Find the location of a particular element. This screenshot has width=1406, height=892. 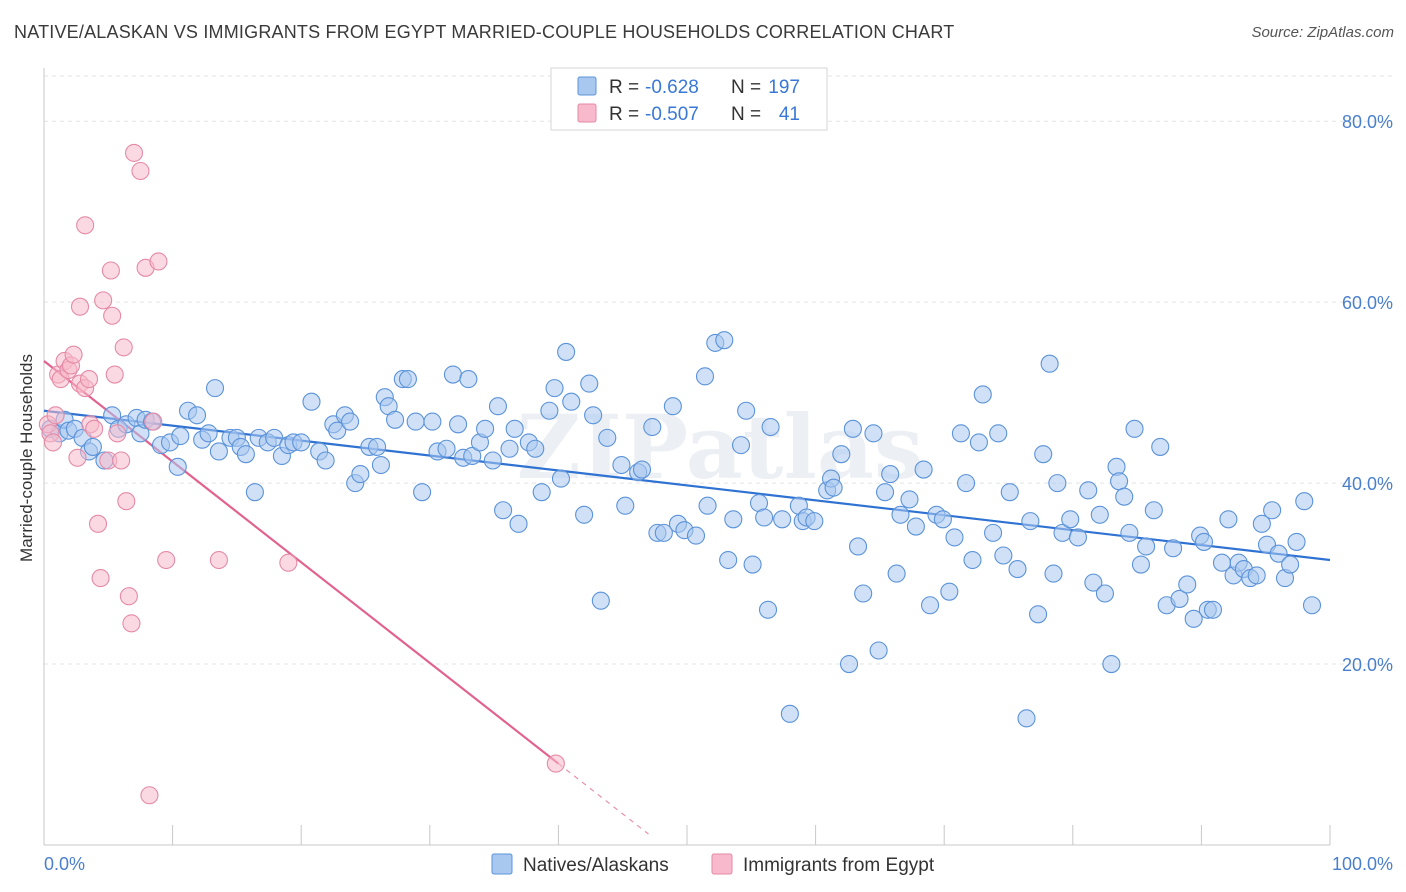

bottom-legend-label-blue: Natives/Alaskans is located at coordinates (596, 865).